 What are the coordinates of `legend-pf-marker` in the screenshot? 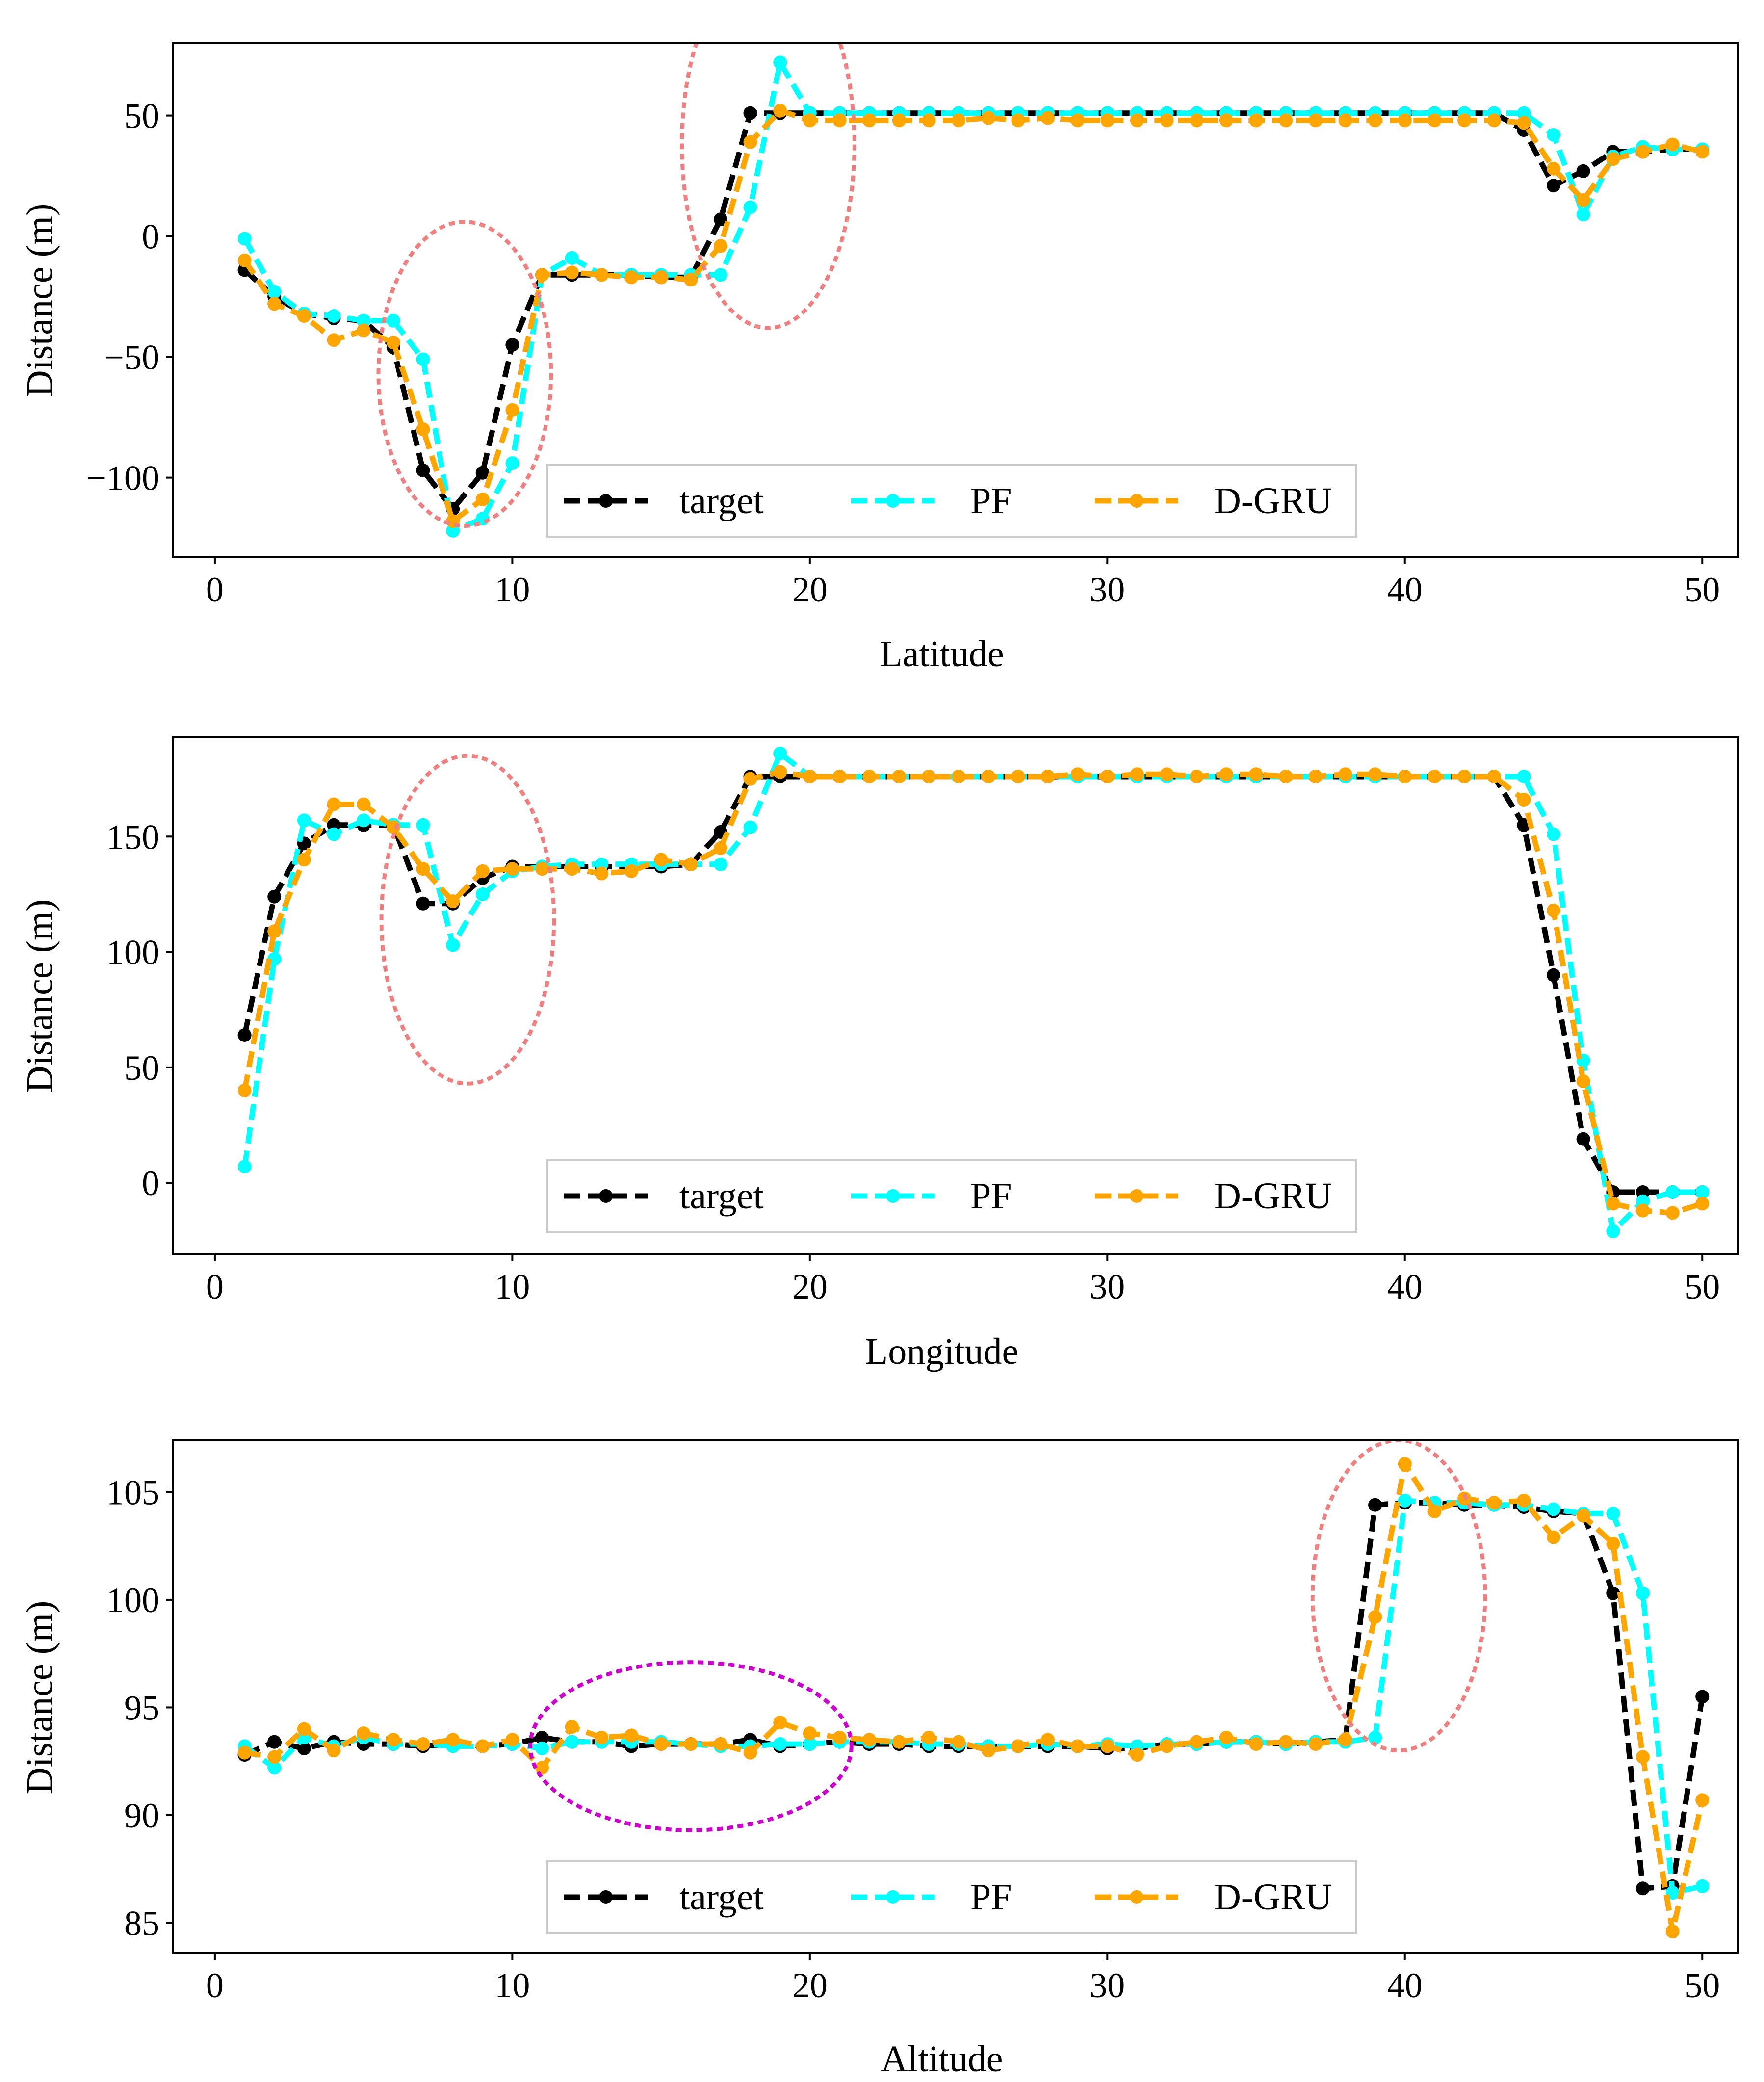 It's located at (893, 1196).